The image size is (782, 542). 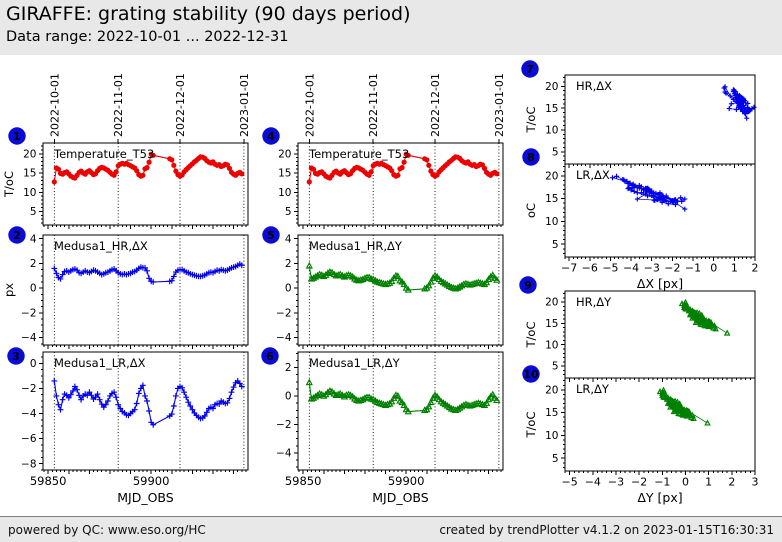 What do you see at coordinates (288, 239) in the screenshot?
I see `y-tick-label: 4` at bounding box center [288, 239].